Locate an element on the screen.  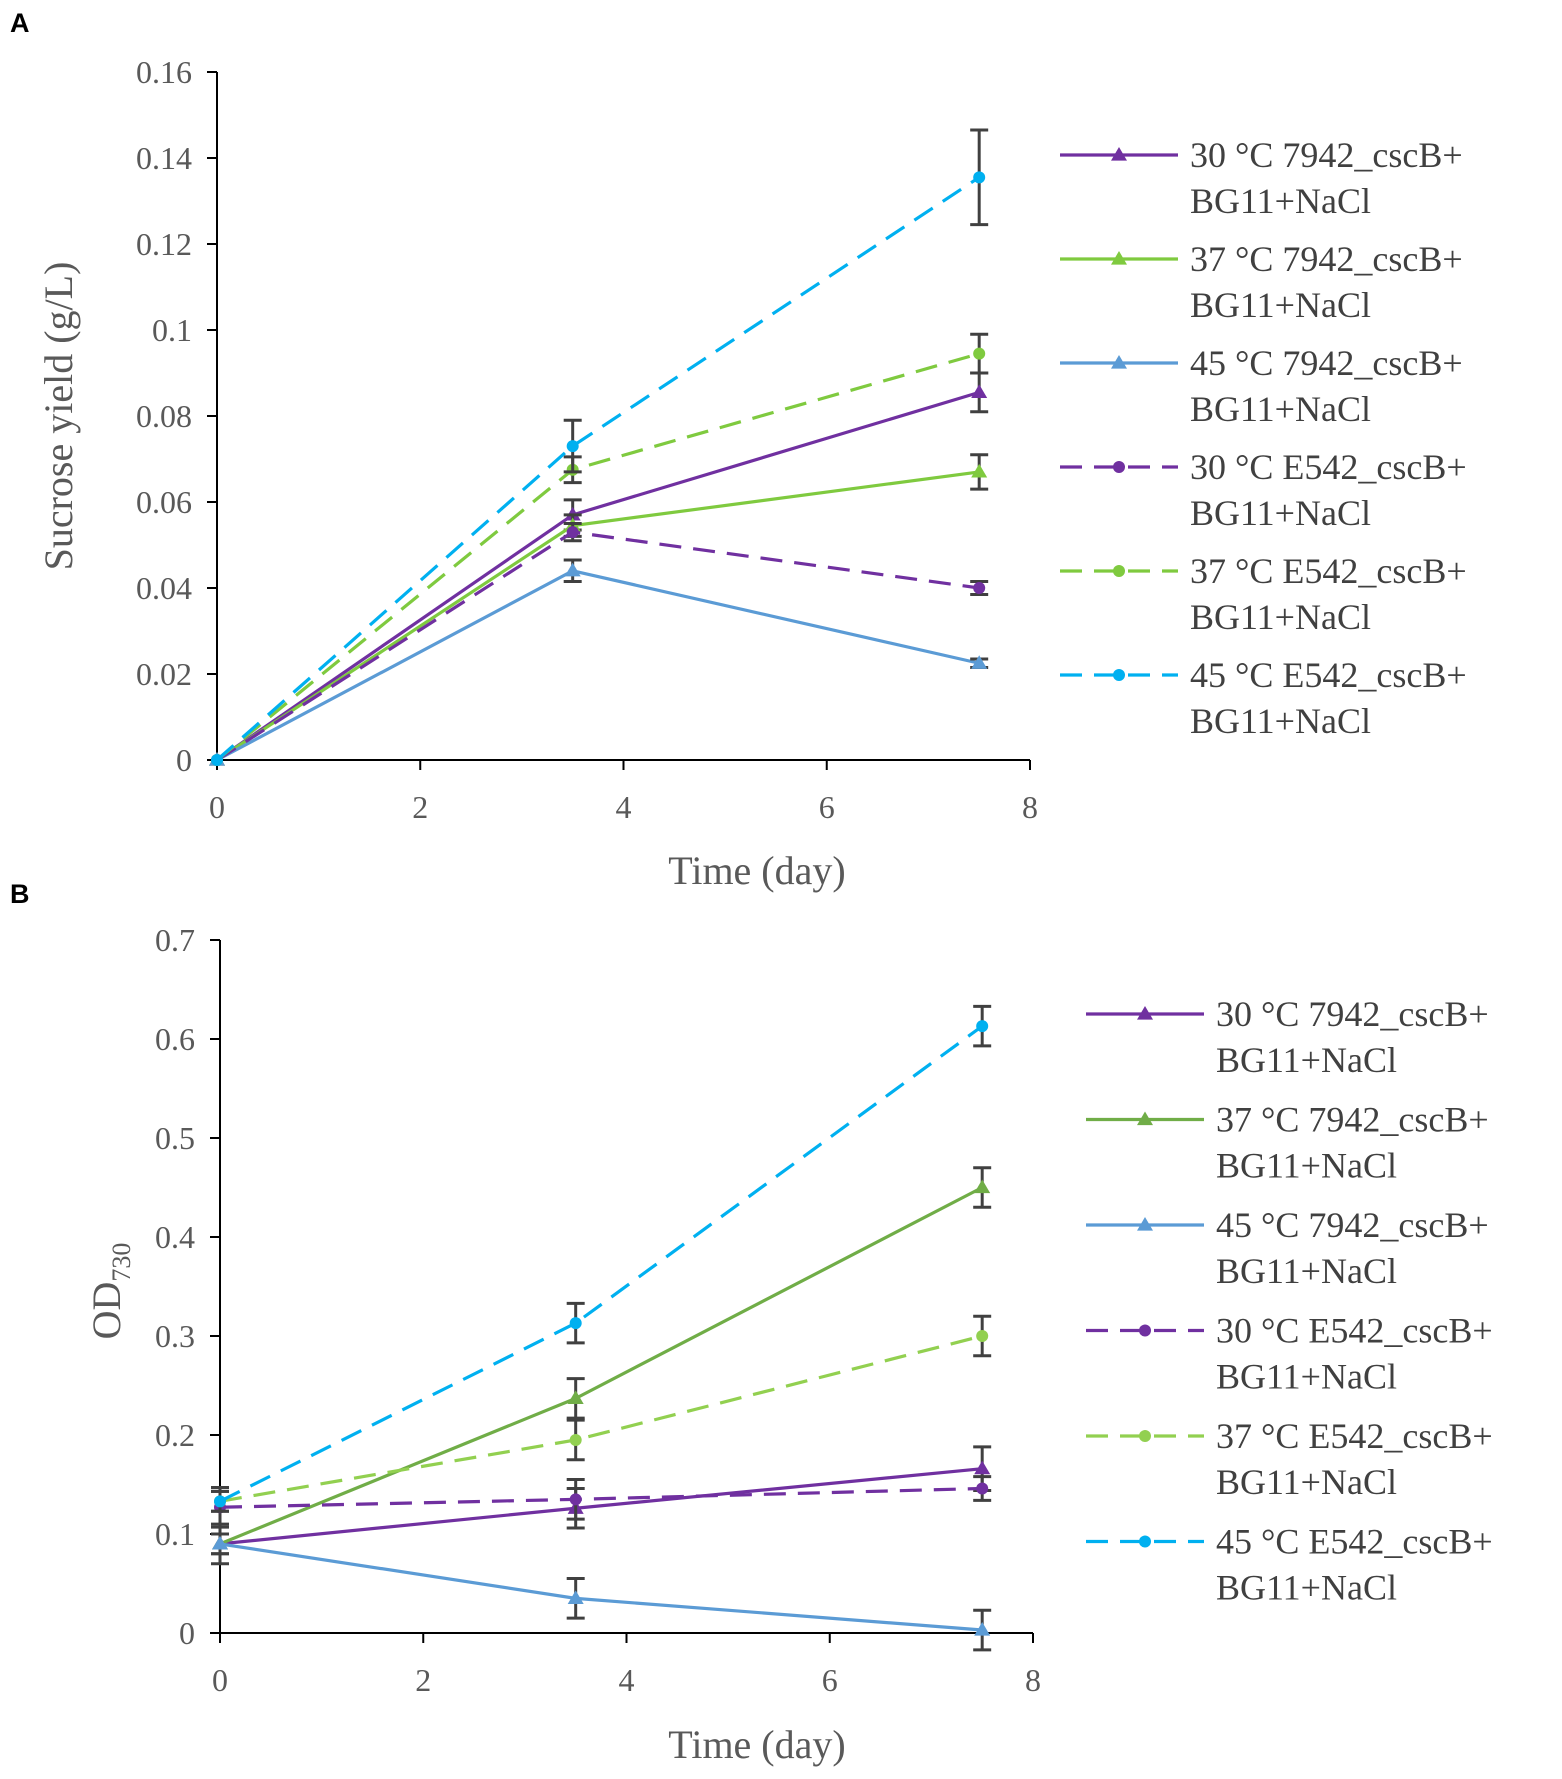
legend-entry-3: 30 °C E542_cscB+ BG11+NaCl is located at coordinates (1289, 1354).